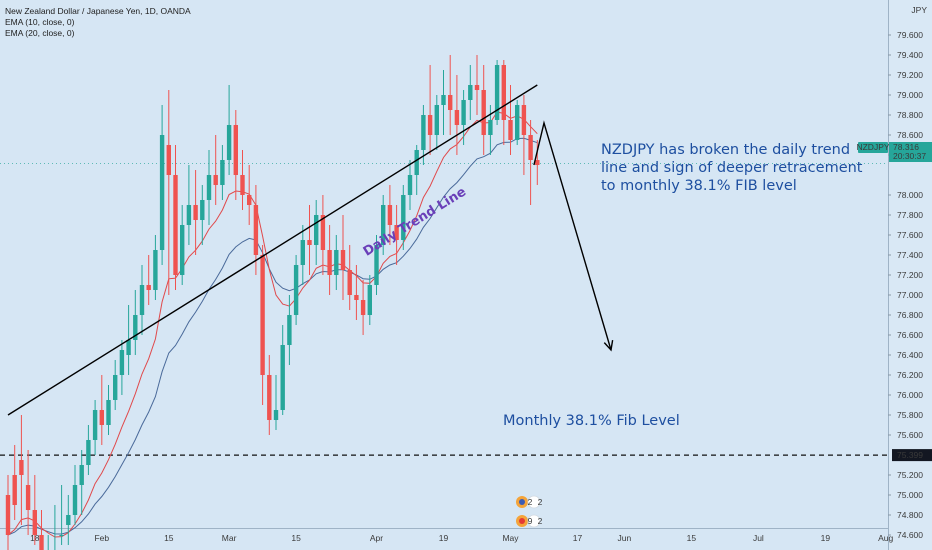 The width and height of the screenshot is (932, 550). Describe the element at coordinates (530, 521) in the screenshot. I see `event-count: 9` at that location.